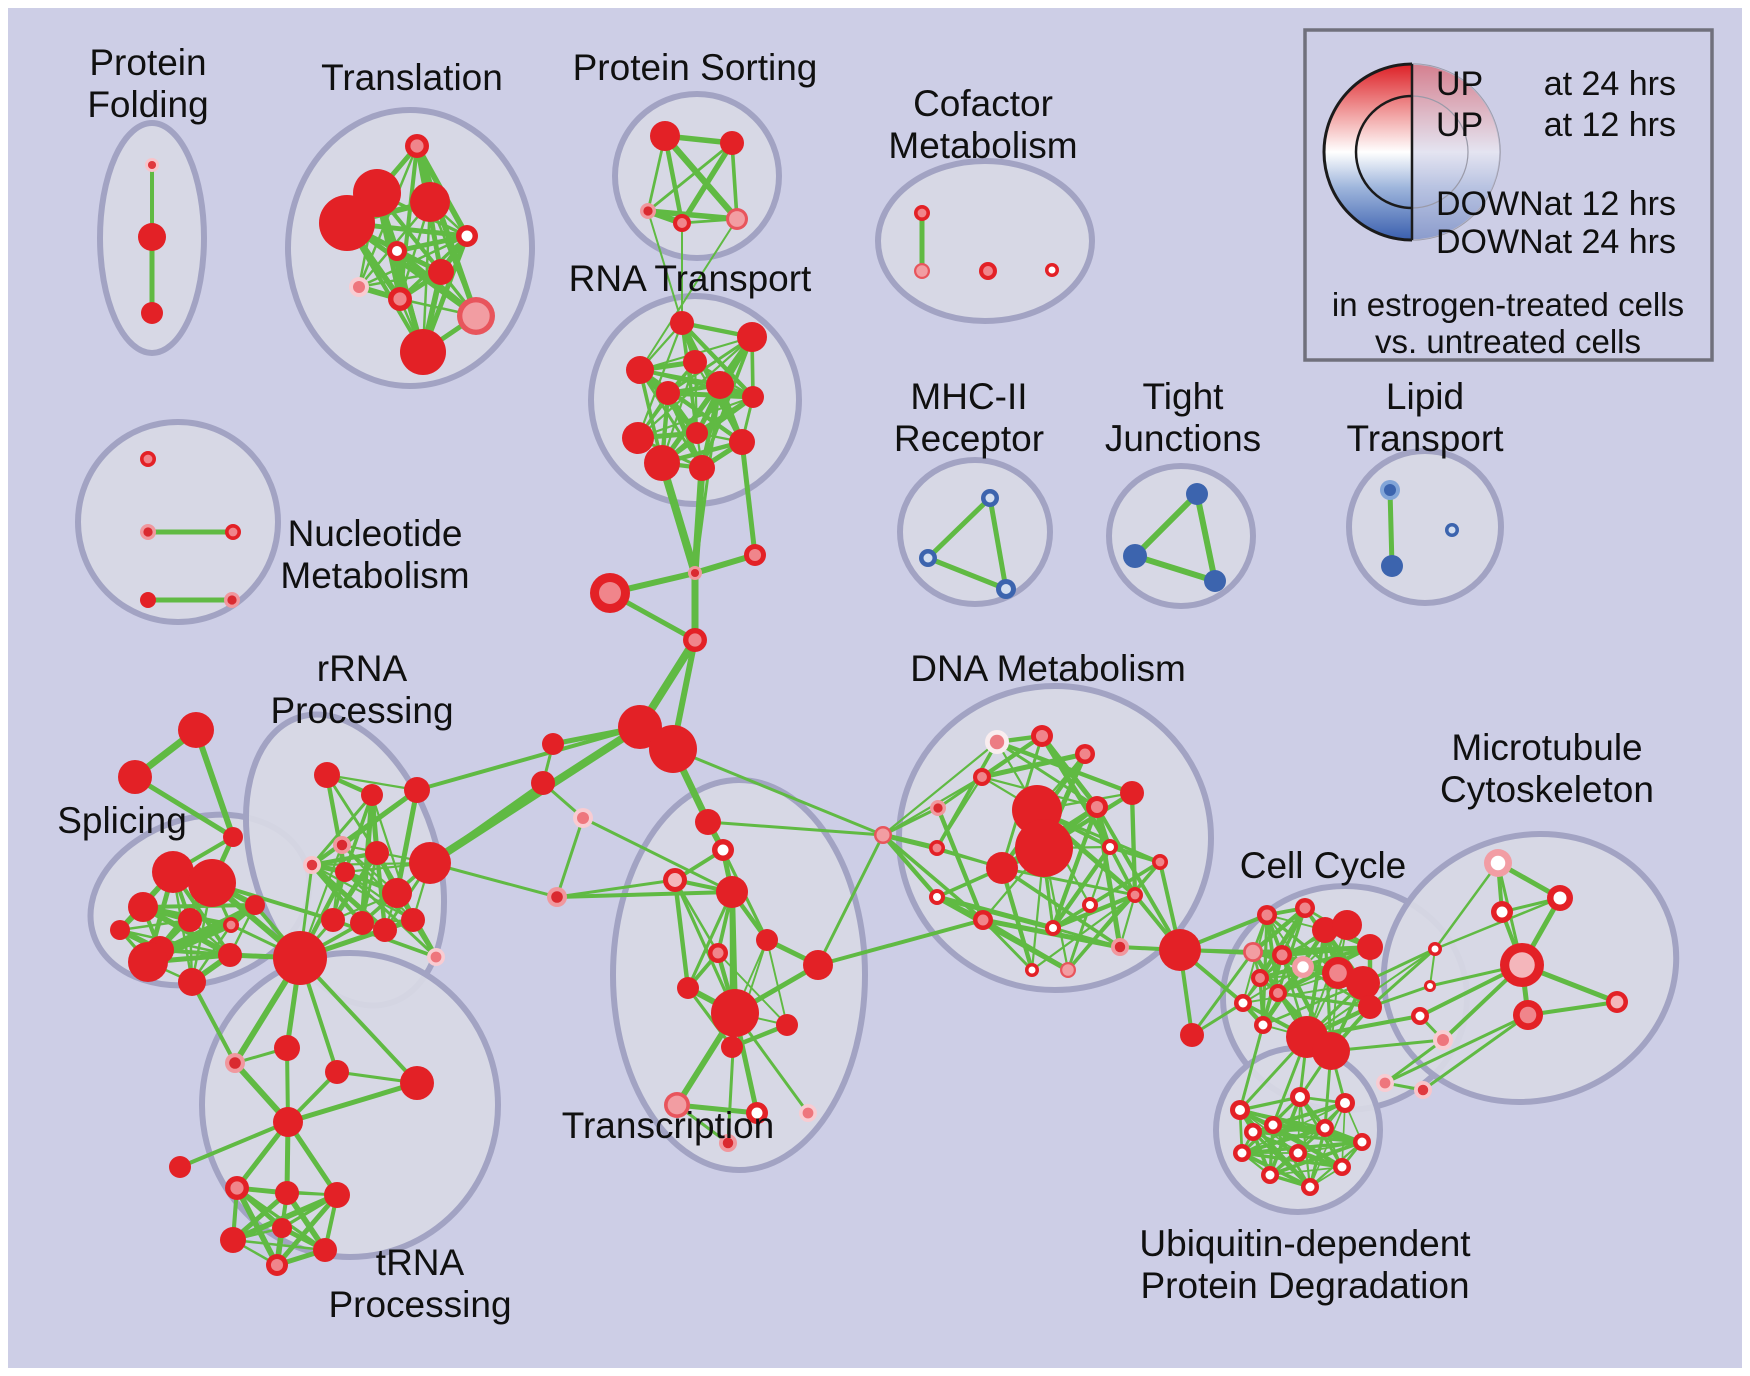  What do you see at coordinates (985, 241) in the screenshot?
I see `cluster-cofactor-metabolism-ellipse` at bounding box center [985, 241].